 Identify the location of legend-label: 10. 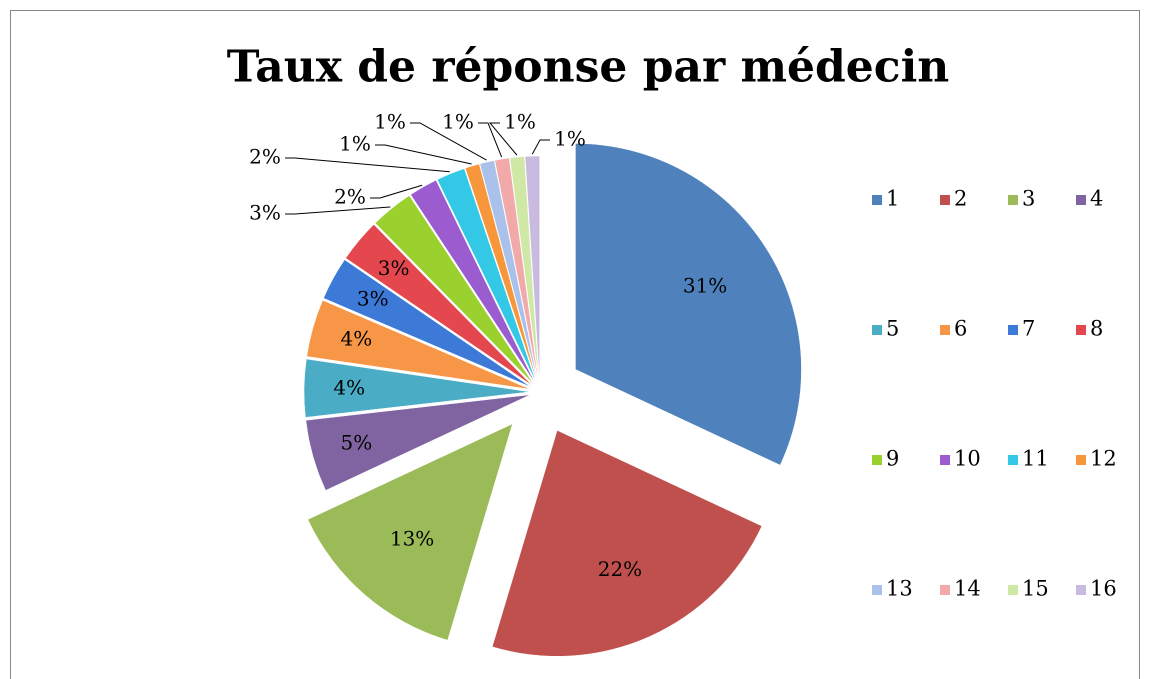
(967, 459).